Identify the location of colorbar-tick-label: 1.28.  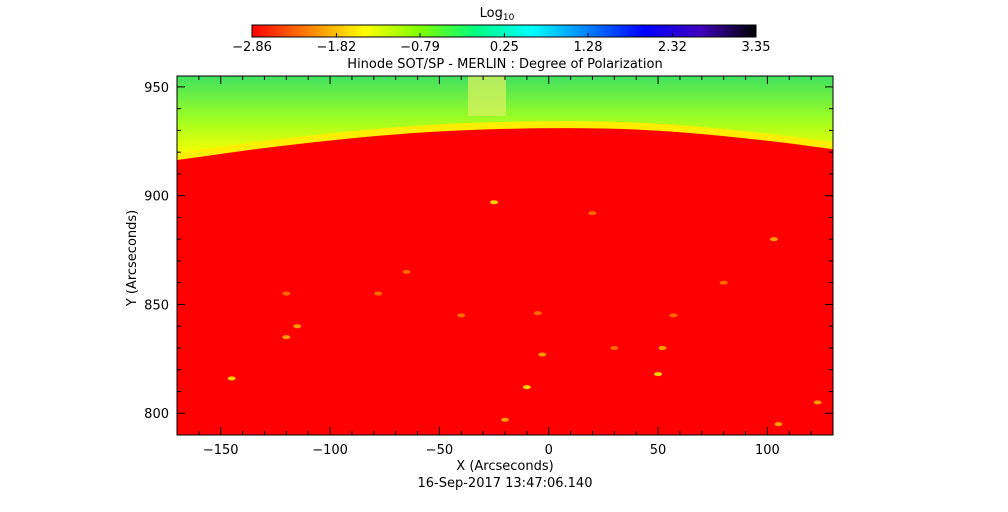
(588, 47).